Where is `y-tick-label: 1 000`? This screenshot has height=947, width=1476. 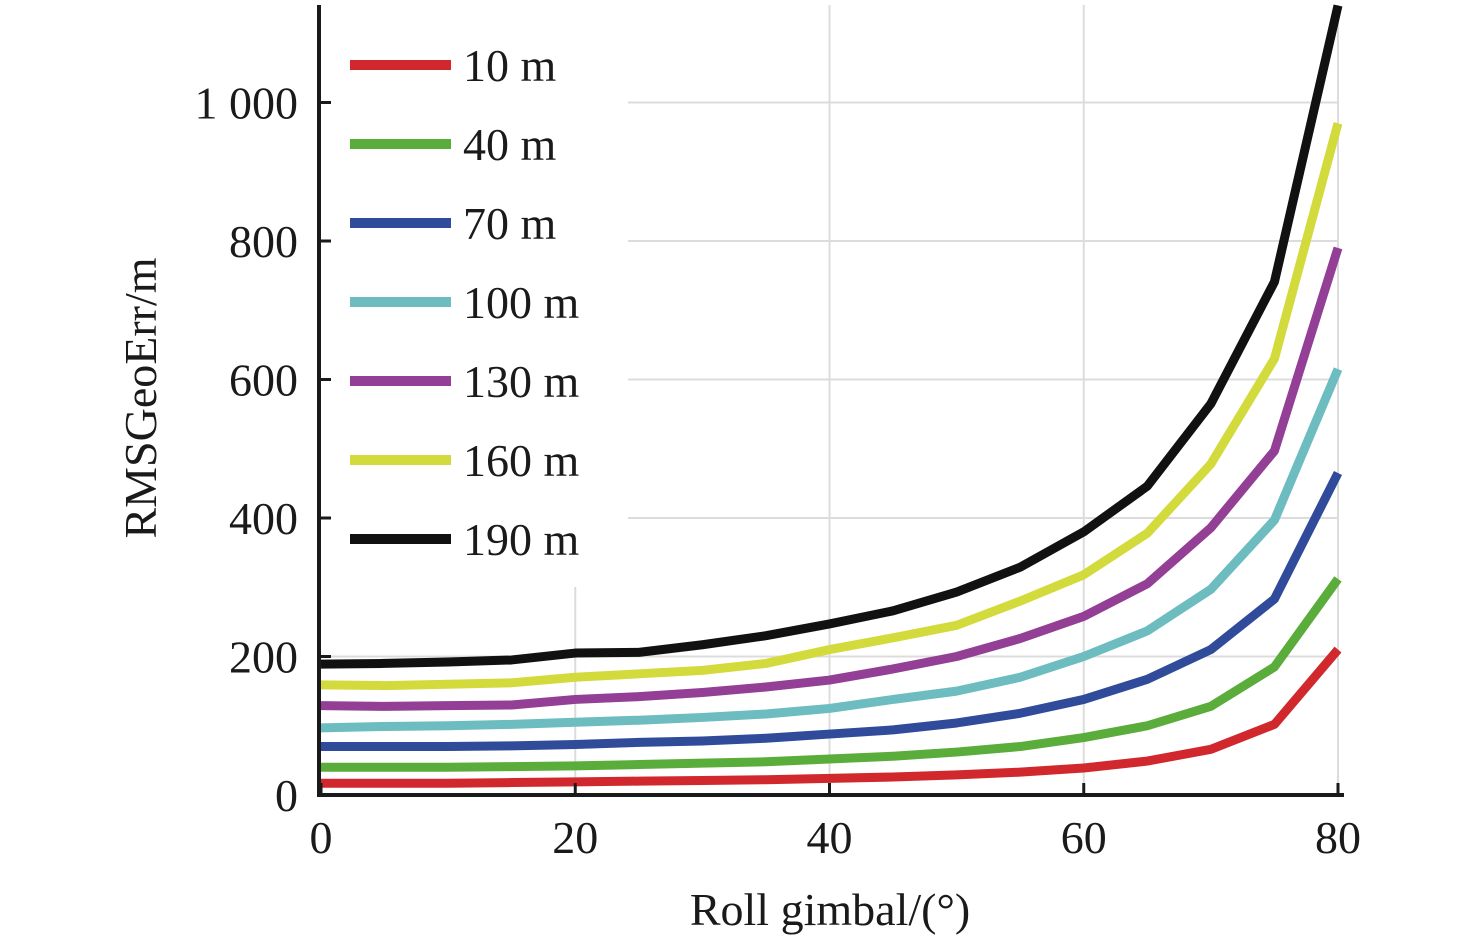 y-tick-label: 1 000 is located at coordinates (247, 103).